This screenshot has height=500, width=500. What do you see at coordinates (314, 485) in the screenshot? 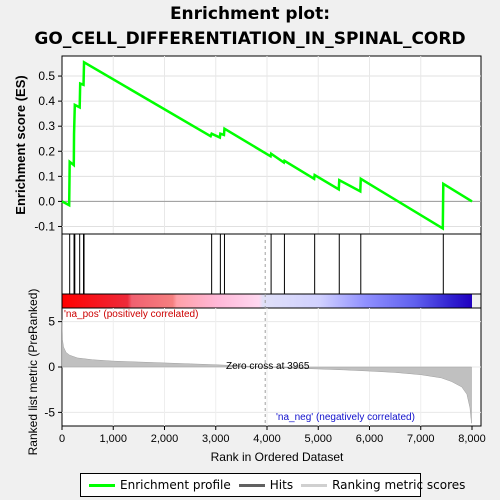
I see `legend-swatch-ranking-metric` at bounding box center [314, 485].